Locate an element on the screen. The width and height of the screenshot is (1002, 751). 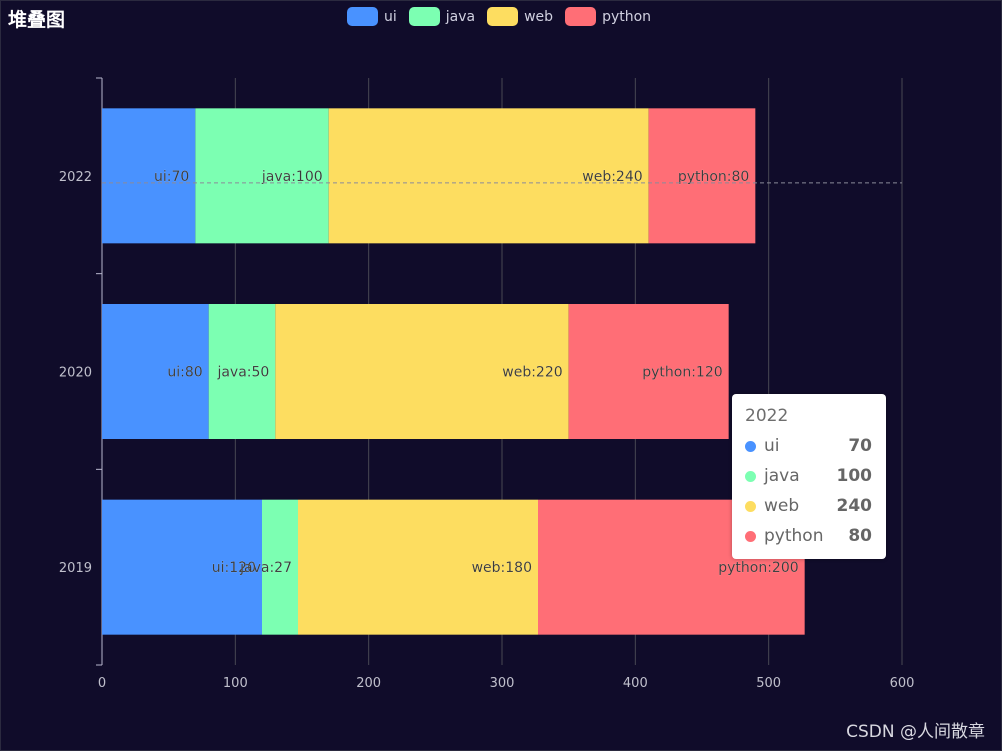
bar-web-2022 is located at coordinates (488, 176).